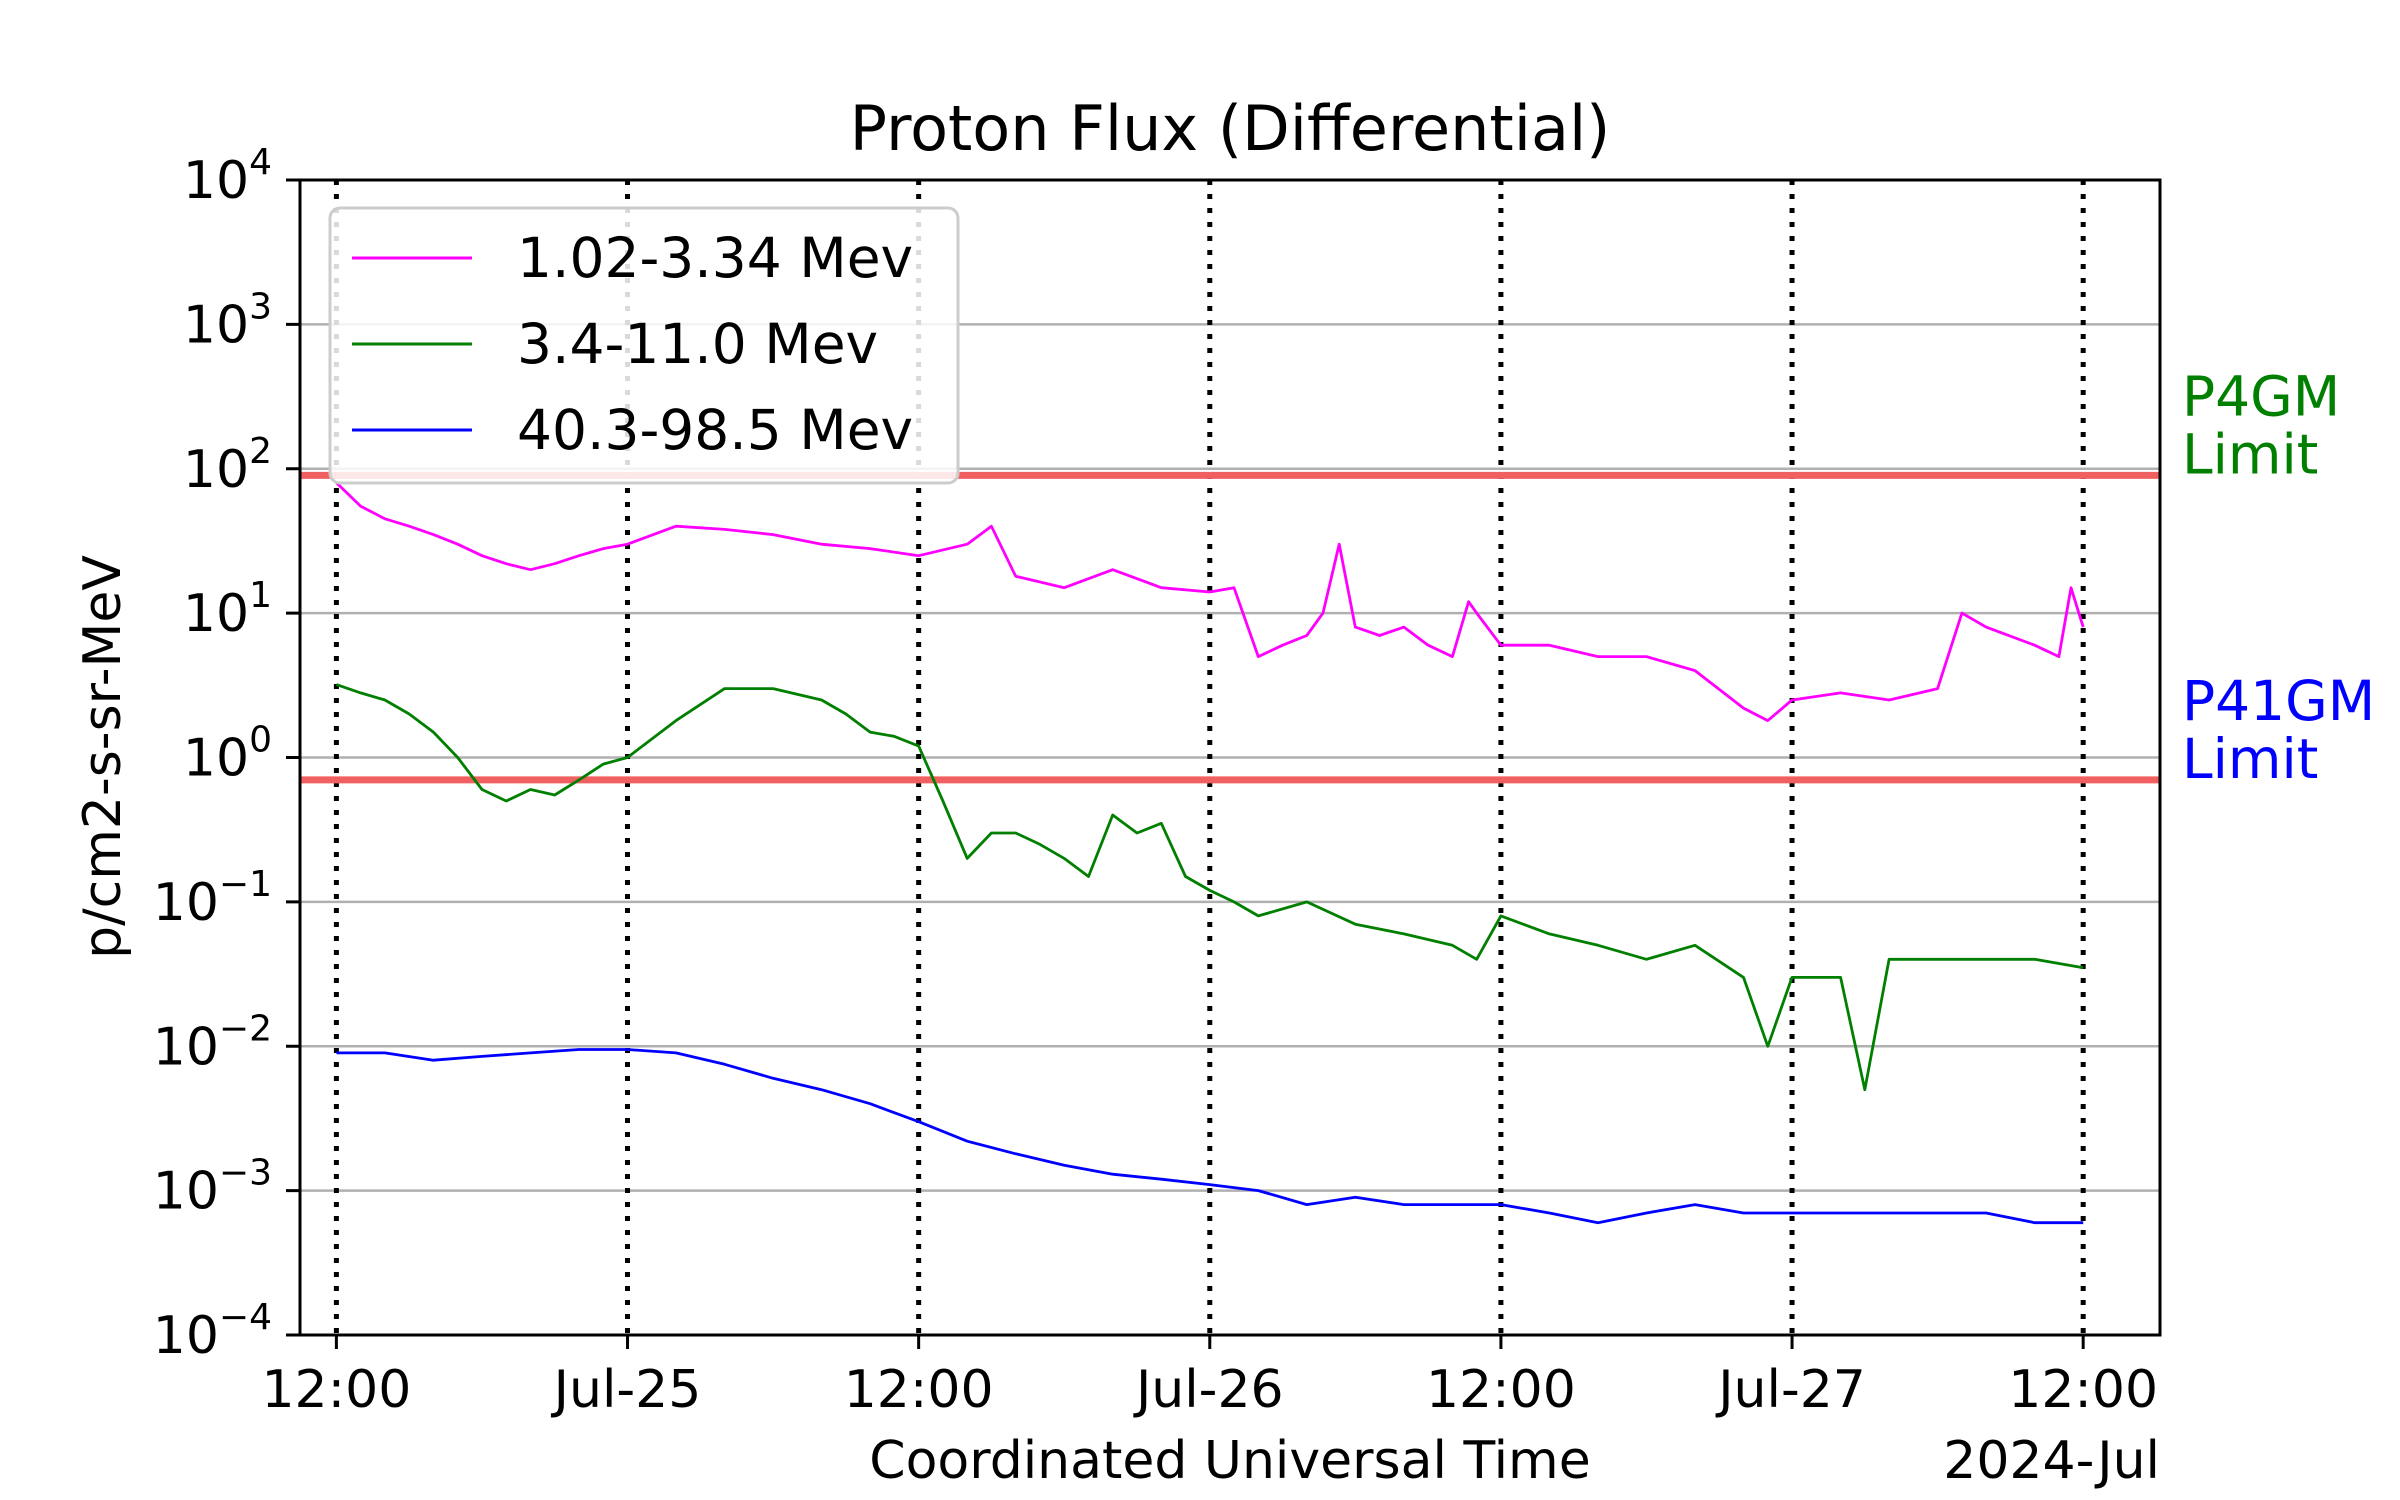  What do you see at coordinates (245, 884) in the screenshot?
I see `y-tick-exponent: −1` at bounding box center [245, 884].